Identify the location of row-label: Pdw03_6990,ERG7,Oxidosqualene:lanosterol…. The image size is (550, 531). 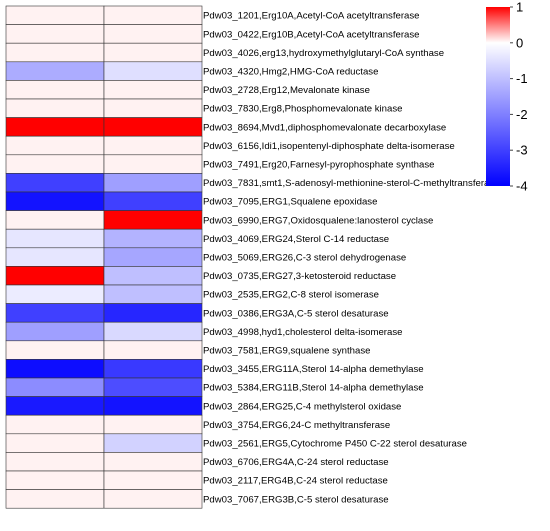
(318, 220).